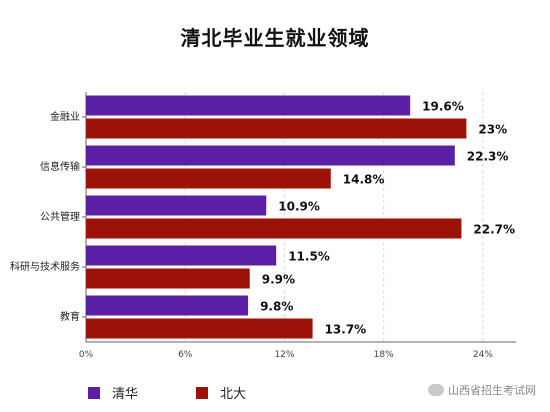  I want to click on category-label: 公共管理, so click(60, 216).